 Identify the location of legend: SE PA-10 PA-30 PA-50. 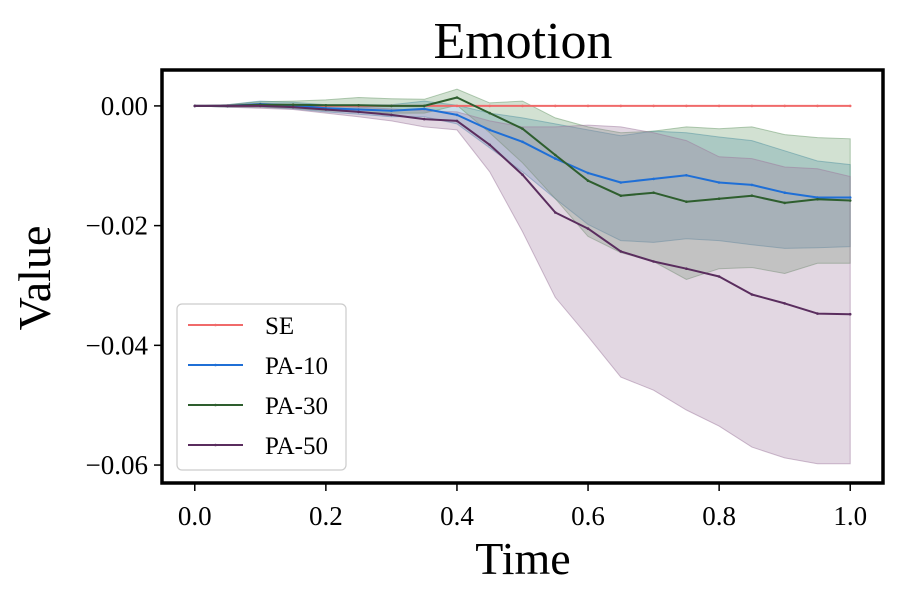
(261, 387).